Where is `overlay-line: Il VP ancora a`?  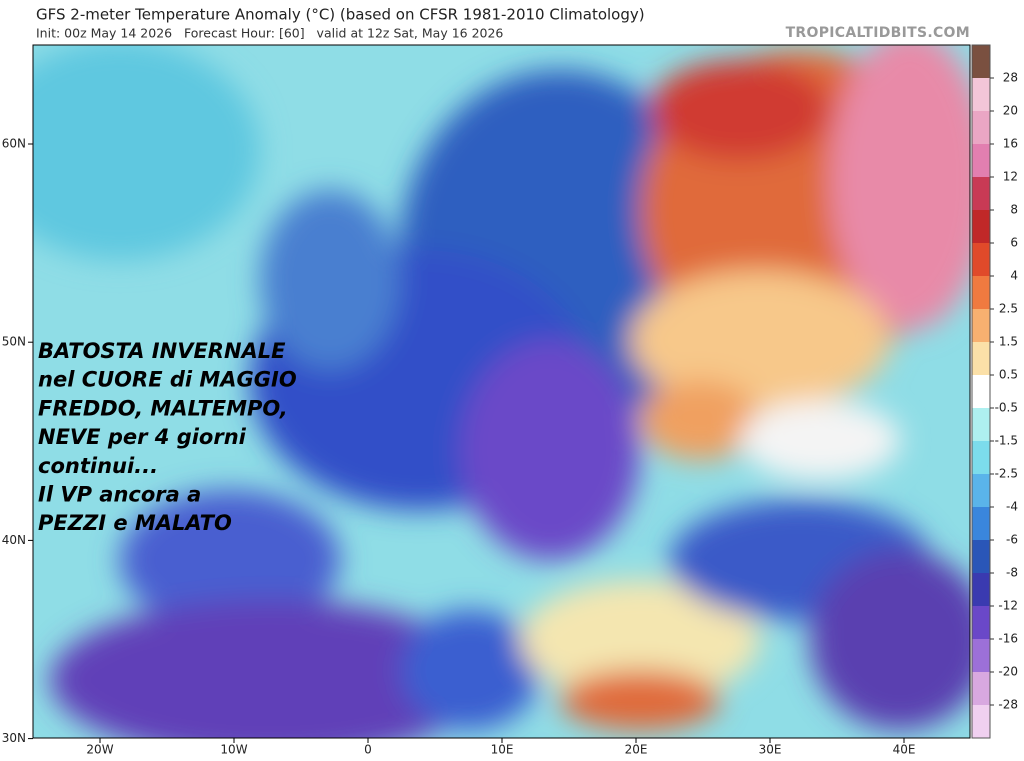
overlay-line: Il VP ancora a is located at coordinates (119, 495).